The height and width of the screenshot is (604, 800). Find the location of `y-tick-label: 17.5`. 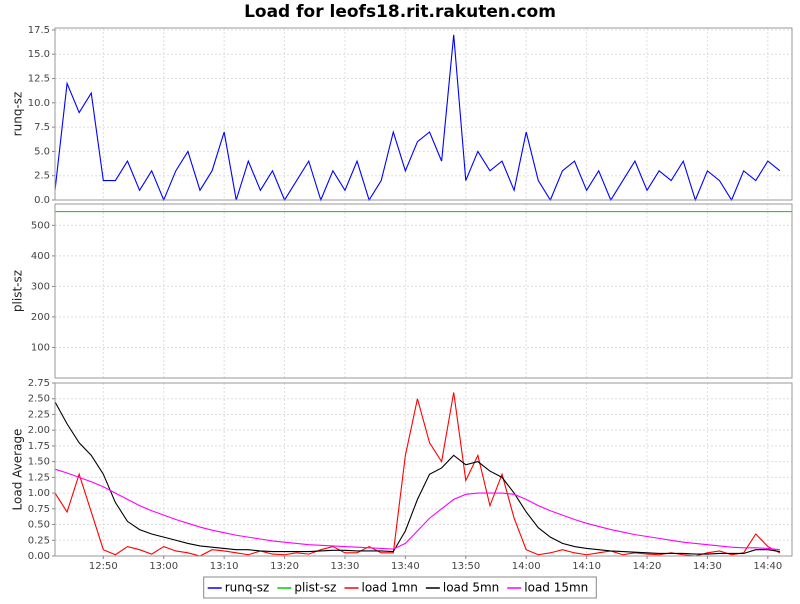

y-tick-label: 17.5 is located at coordinates (39, 30).